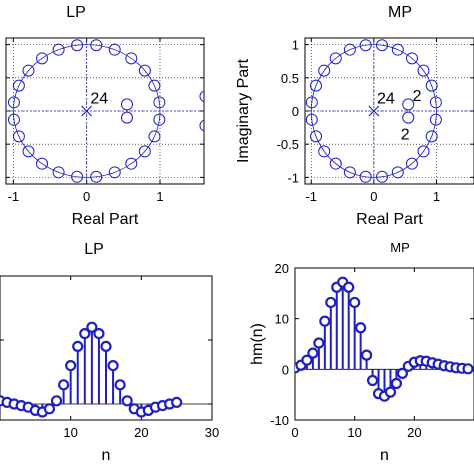  What do you see at coordinates (285, 369) in the screenshot?
I see `y-tick-label: 0` at bounding box center [285, 369].